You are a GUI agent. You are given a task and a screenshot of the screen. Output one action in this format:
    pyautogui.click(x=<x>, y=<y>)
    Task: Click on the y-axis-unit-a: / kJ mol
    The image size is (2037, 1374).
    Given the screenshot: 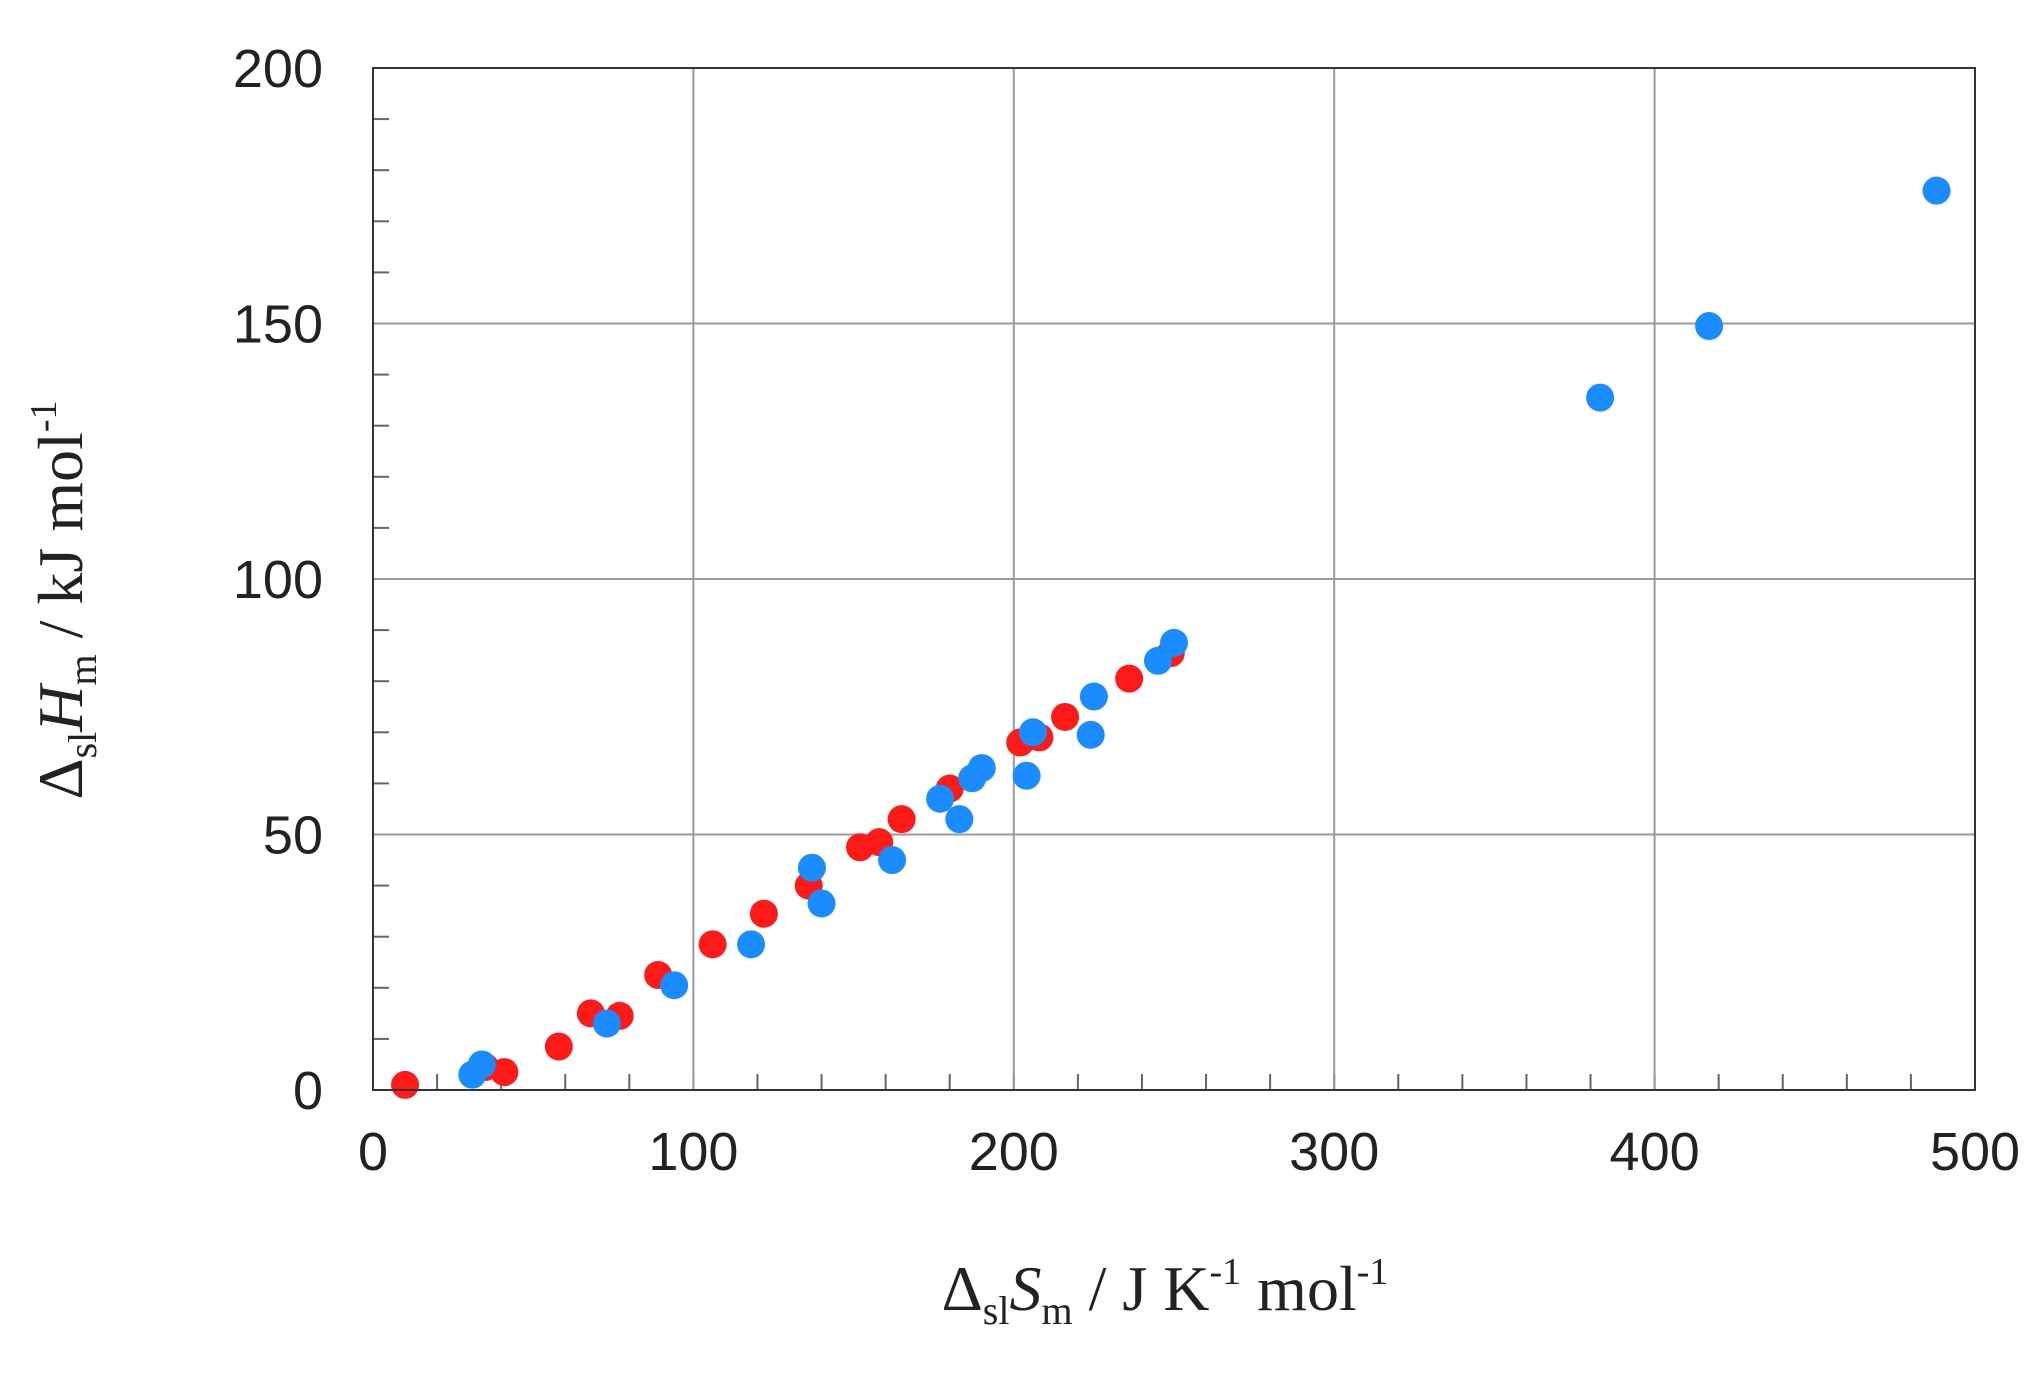 What is the action you would take?
    pyautogui.click(x=60, y=543)
    